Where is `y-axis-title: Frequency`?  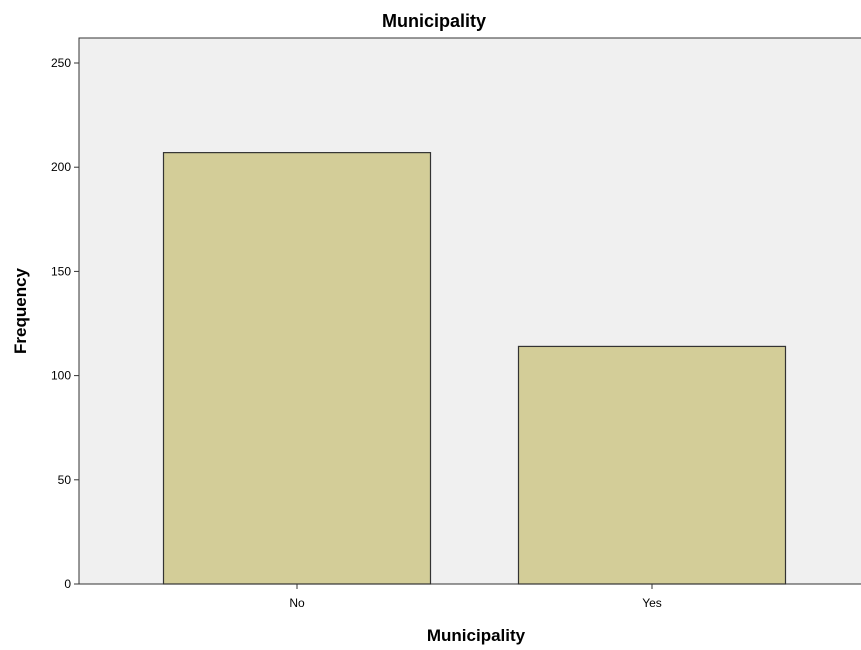
y-axis-title: Frequency is located at coordinates (20, 310).